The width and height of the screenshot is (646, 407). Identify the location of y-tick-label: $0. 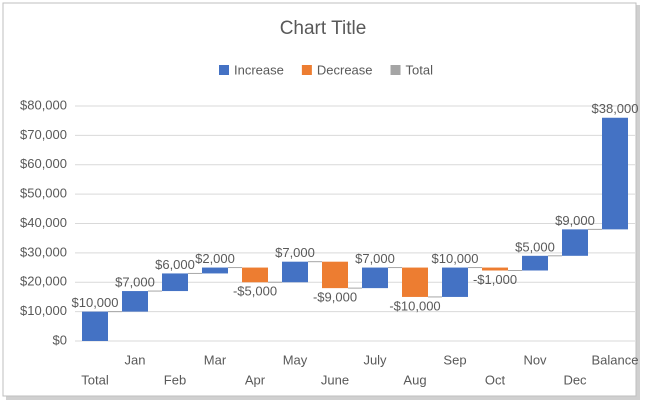
(60, 339).